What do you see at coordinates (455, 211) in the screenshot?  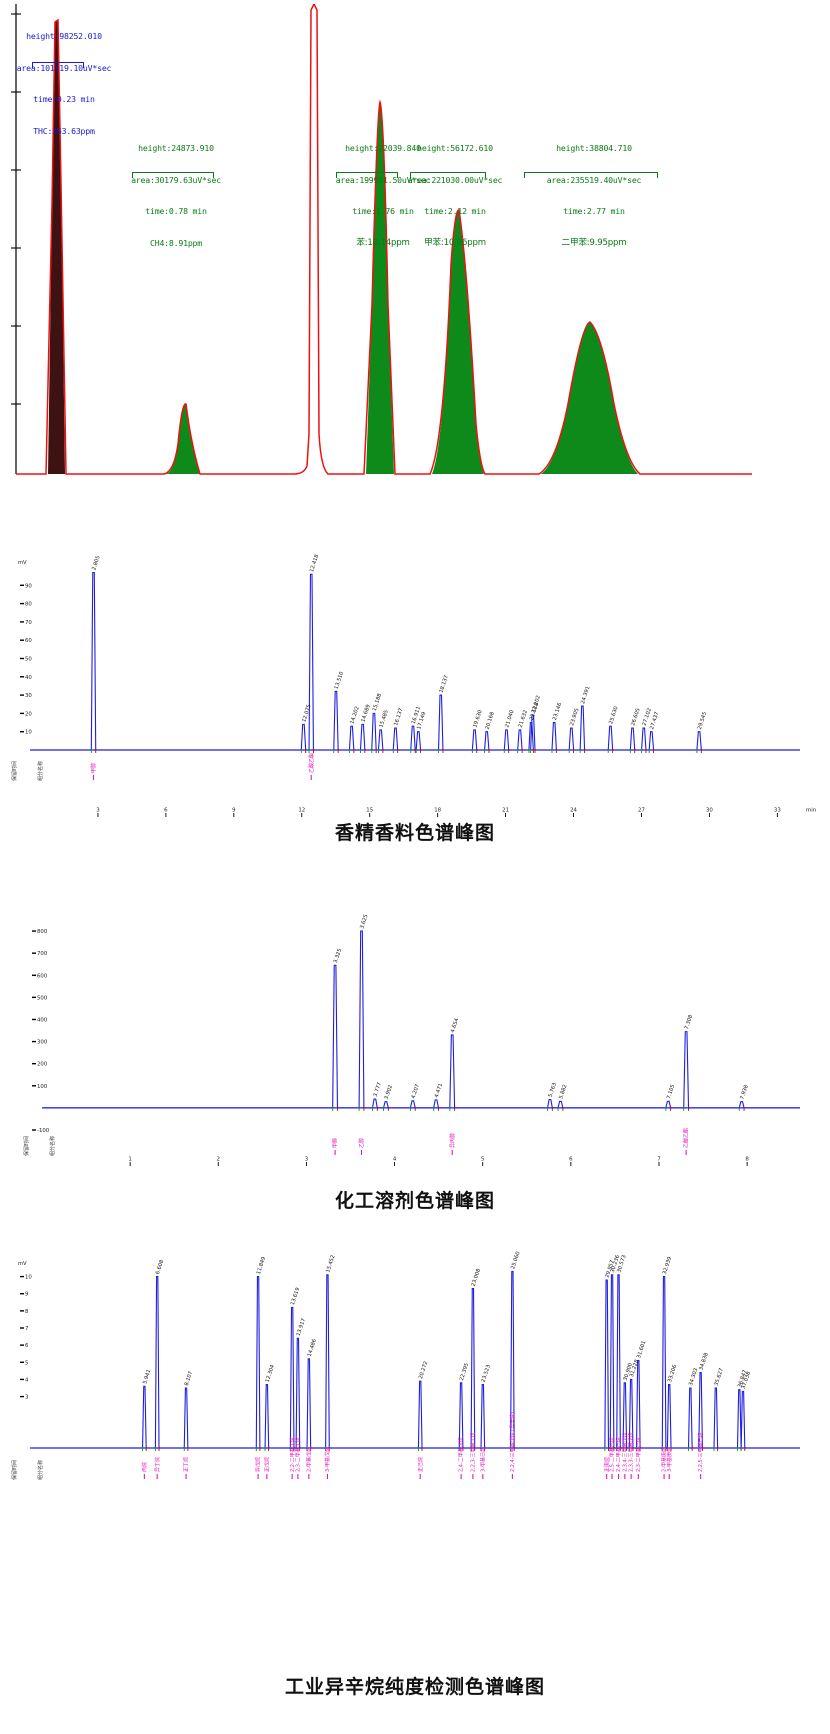 I see `annotation-toluene-line-2: time:2.12 min` at bounding box center [455, 211].